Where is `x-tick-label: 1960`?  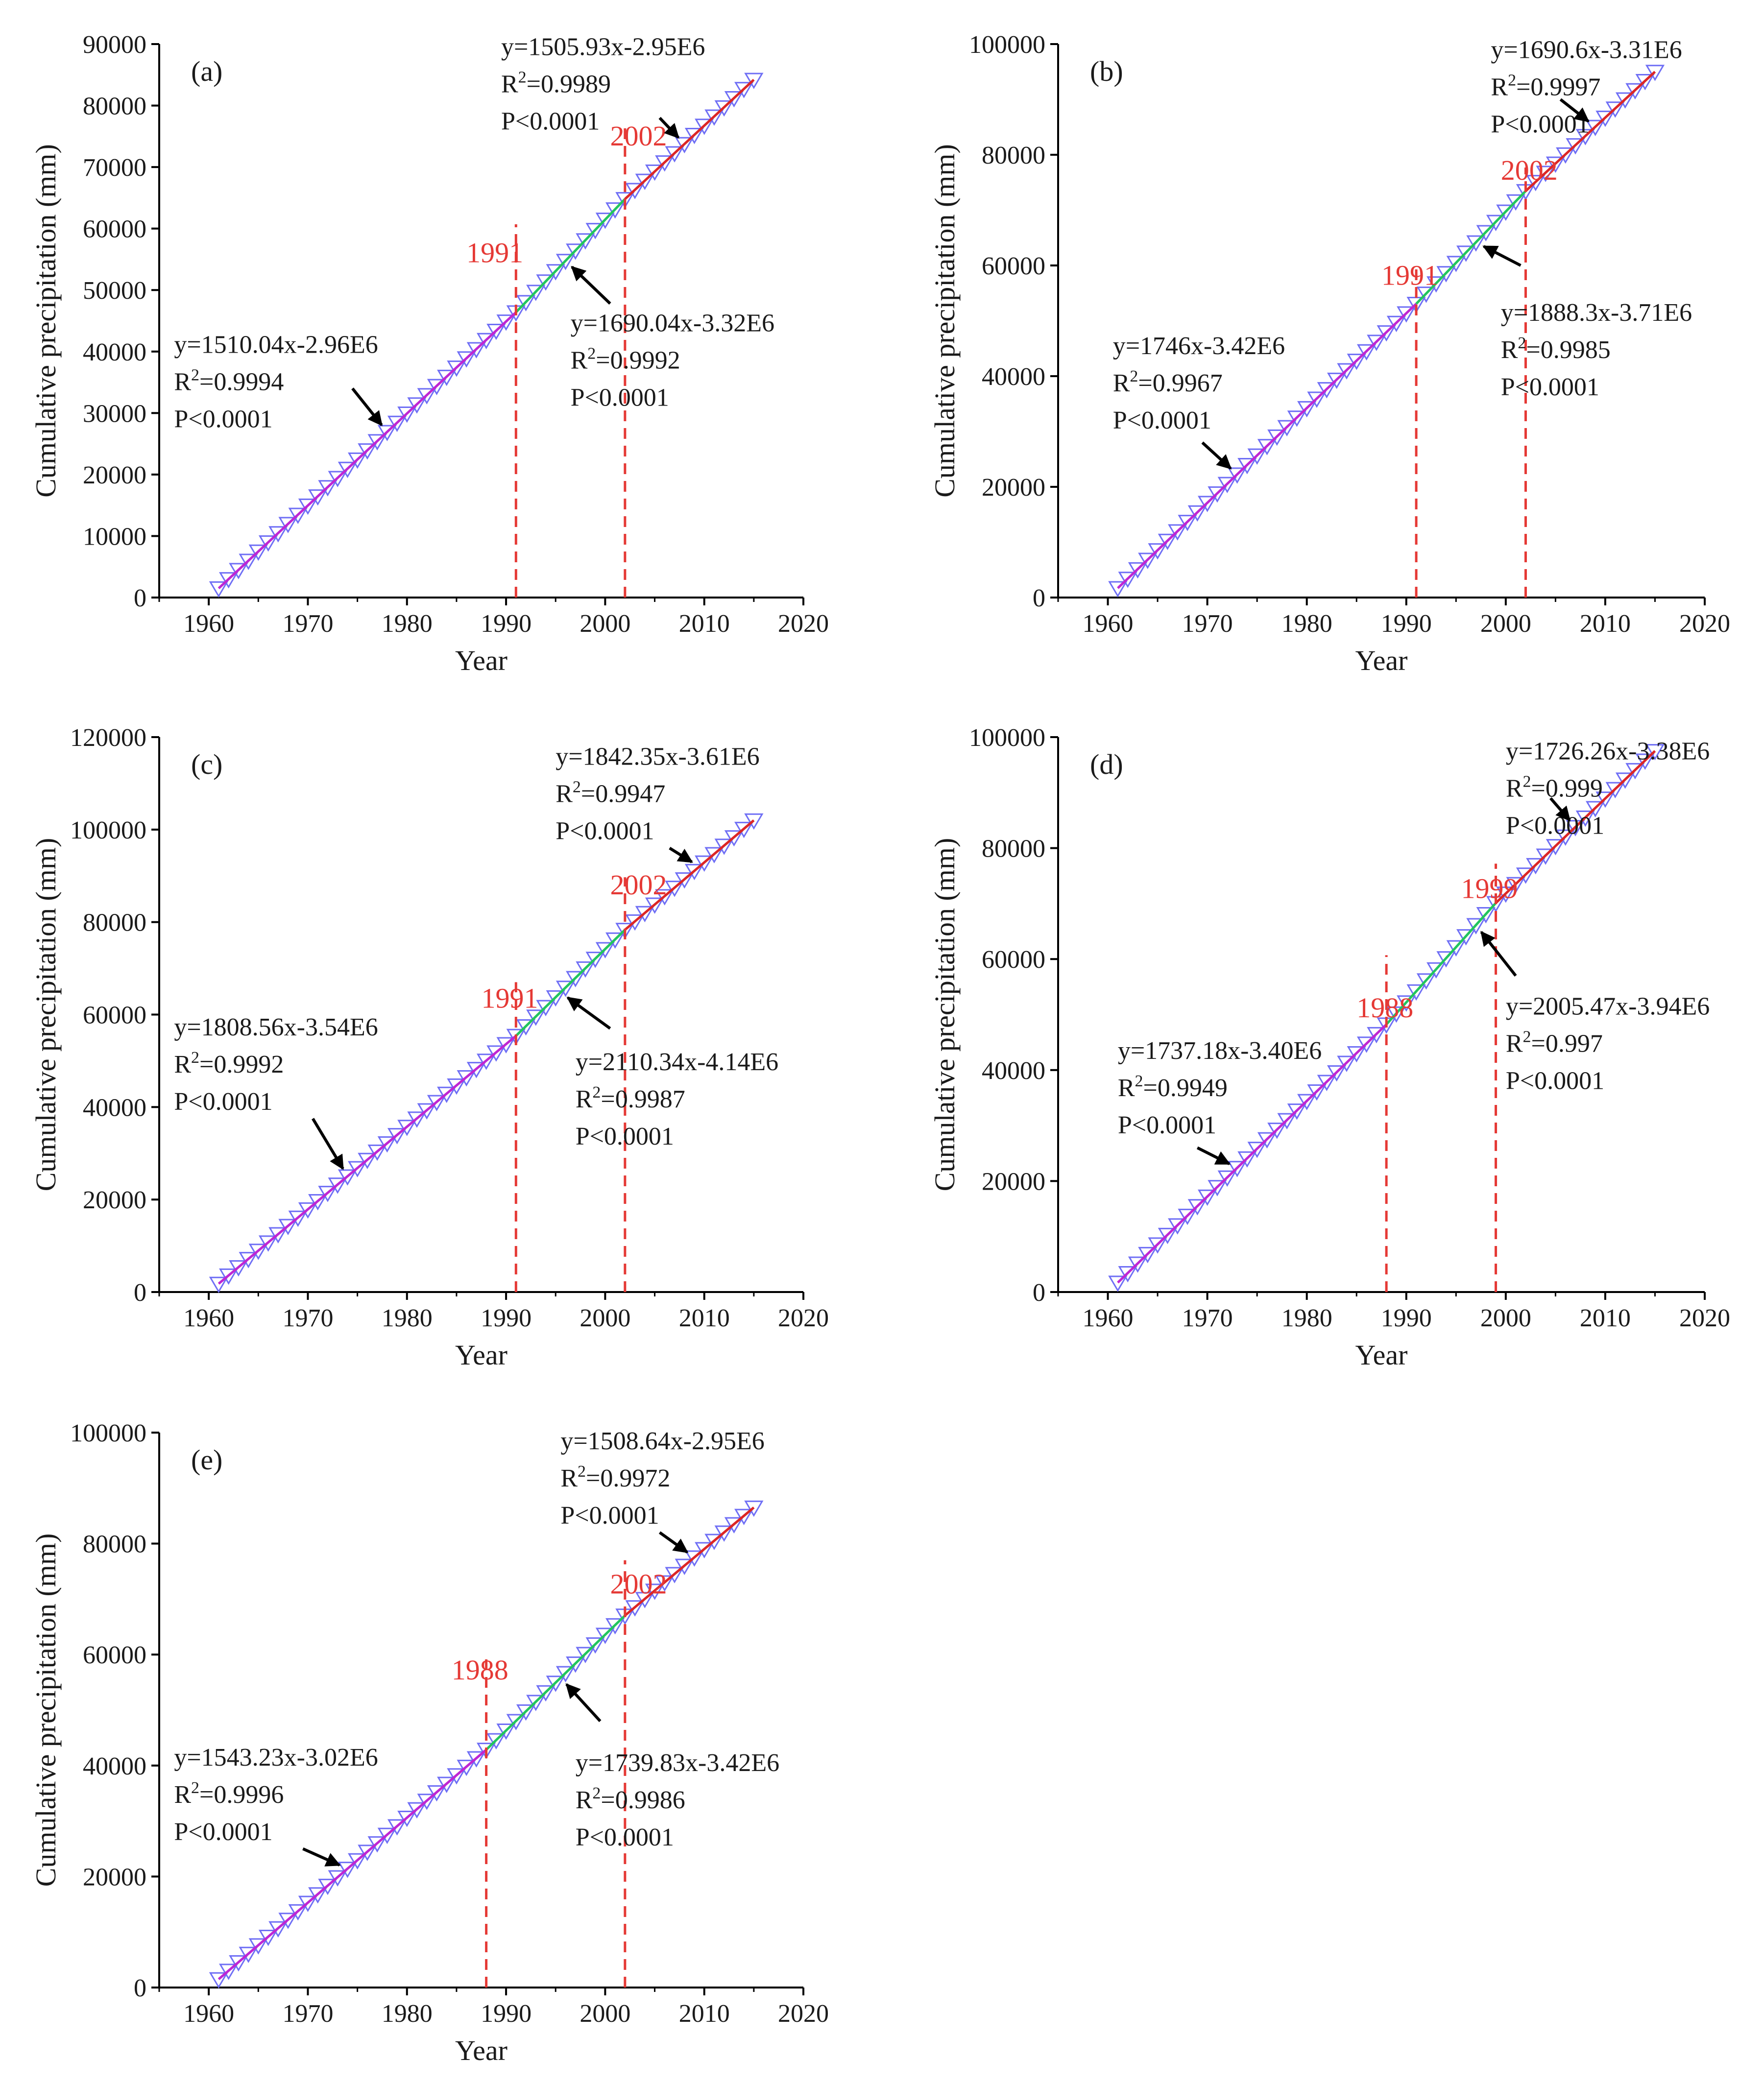 x-tick-label: 1960 is located at coordinates (208, 1318).